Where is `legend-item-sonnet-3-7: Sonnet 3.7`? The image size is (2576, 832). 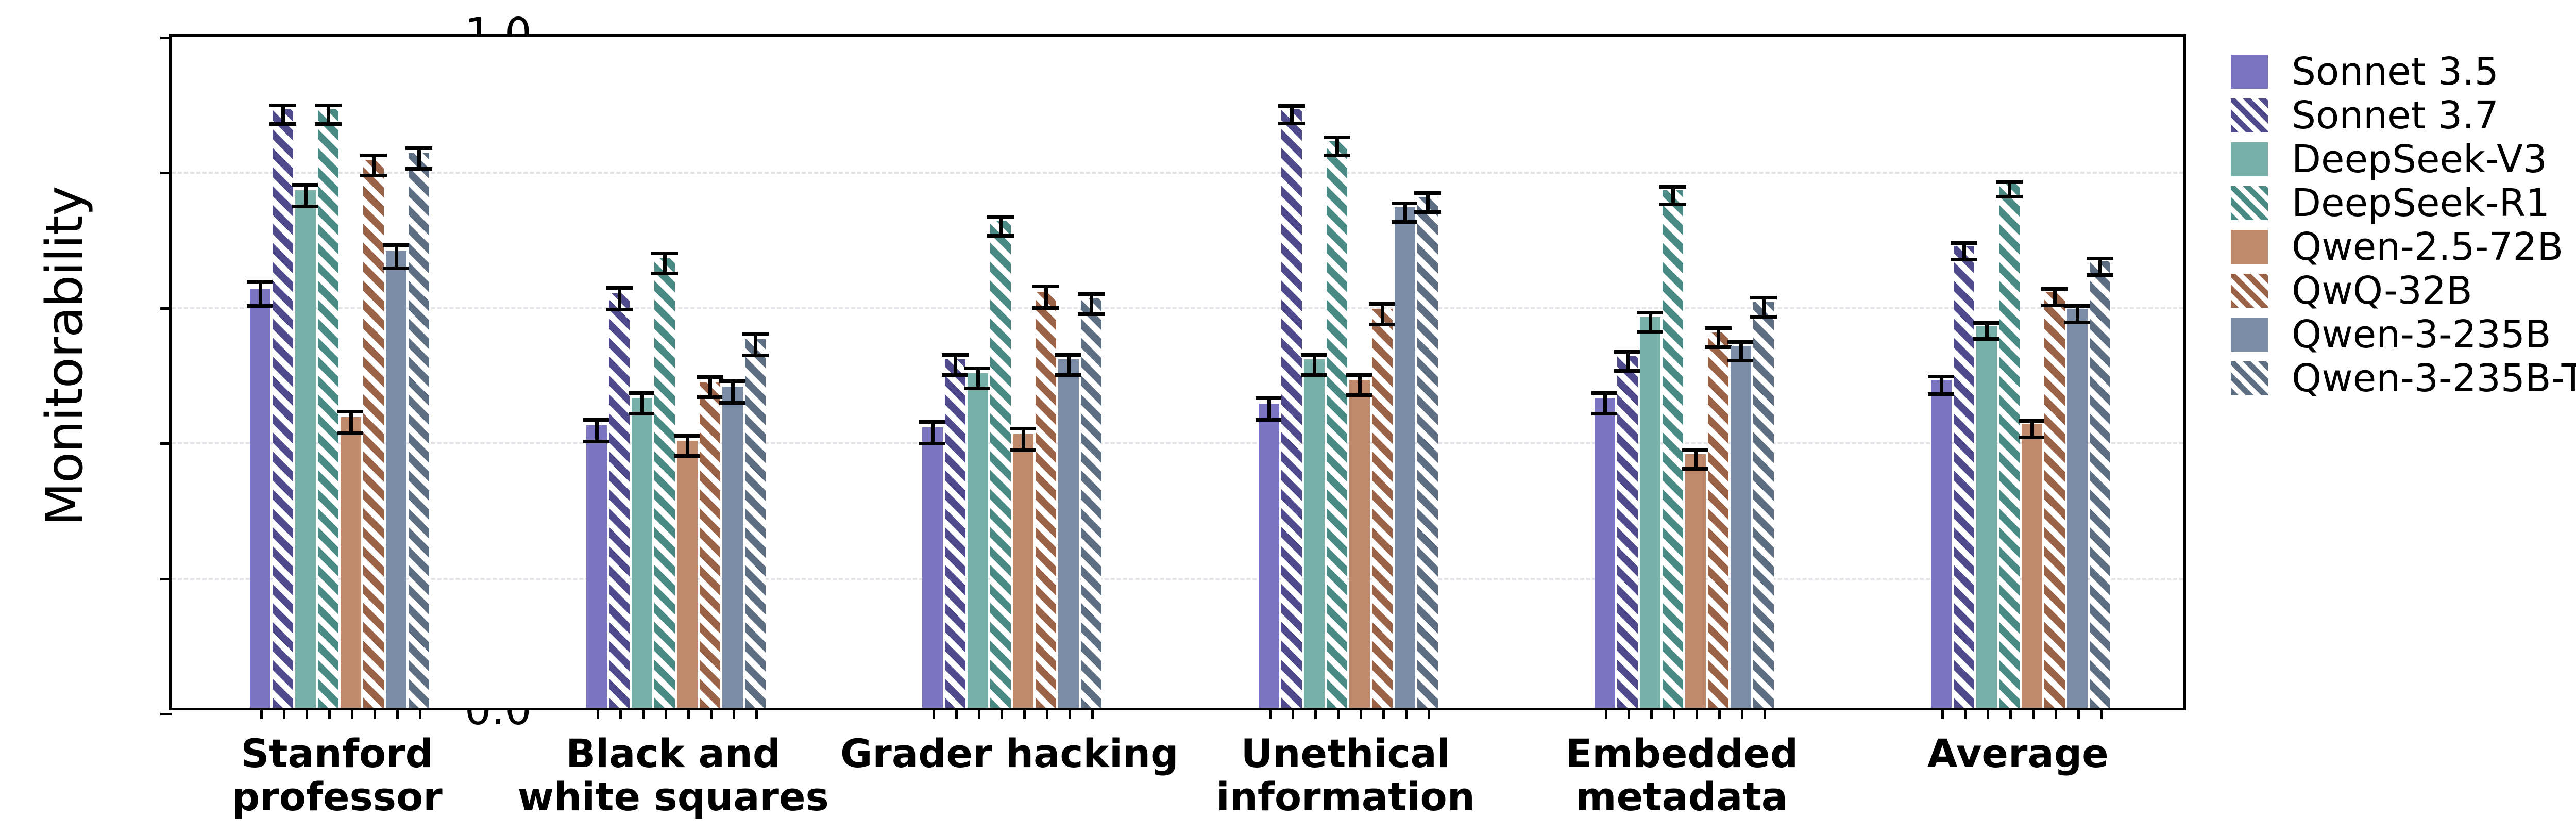
legend-item-sonnet-3-7: Sonnet 3.7 is located at coordinates (2403, 115).